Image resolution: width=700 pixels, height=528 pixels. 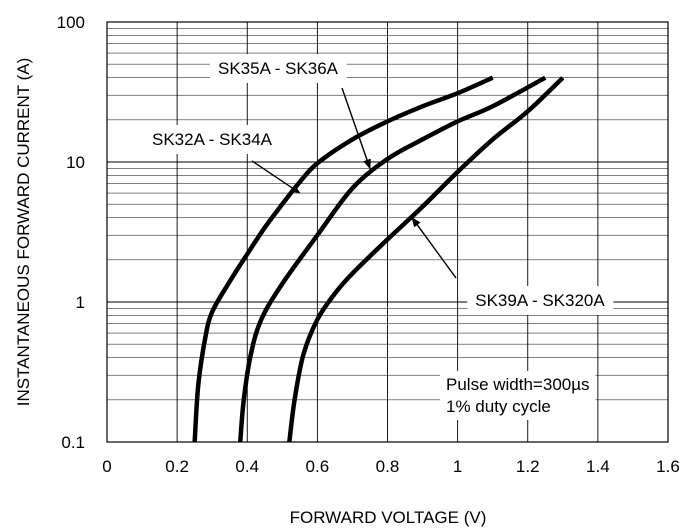 I want to click on y-tick-label: 100, so click(x=71, y=22).